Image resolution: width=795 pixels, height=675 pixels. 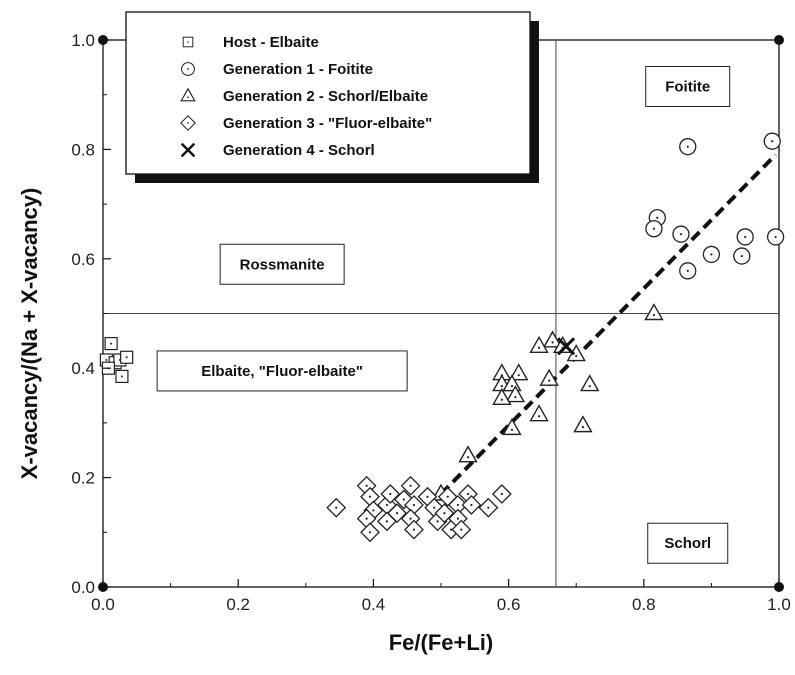 What do you see at coordinates (282, 264) in the screenshot?
I see `field-label: Rossmanite` at bounding box center [282, 264].